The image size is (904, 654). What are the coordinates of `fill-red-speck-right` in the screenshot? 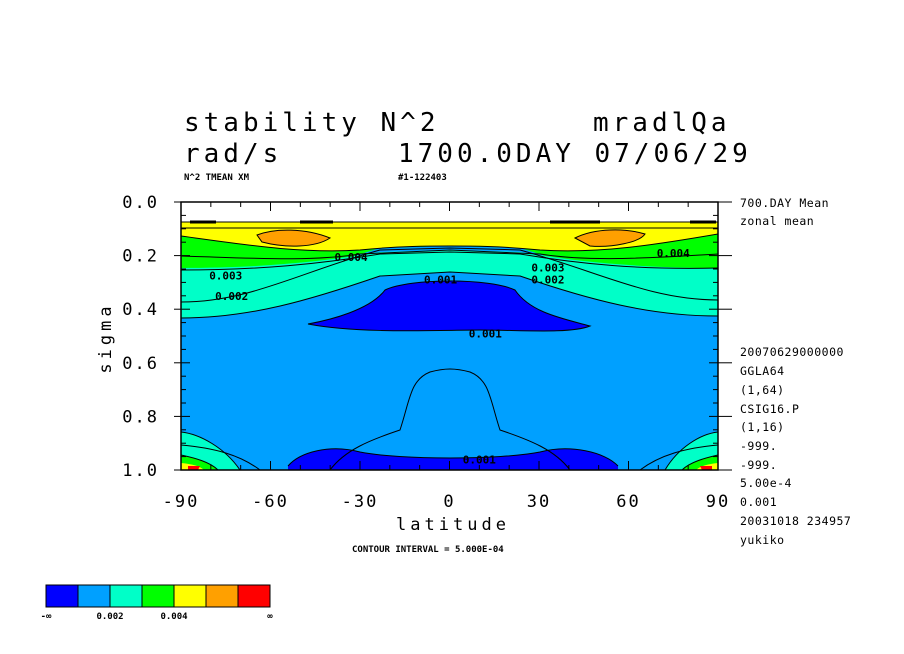 It's located at (706, 468).